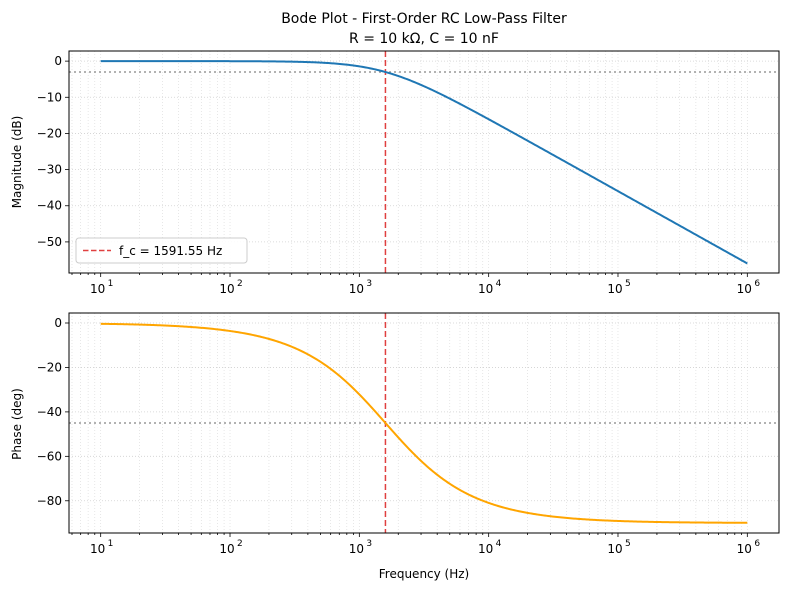  Describe the element at coordinates (49, 456) in the screenshot. I see `y-tick-label: −60` at that location.